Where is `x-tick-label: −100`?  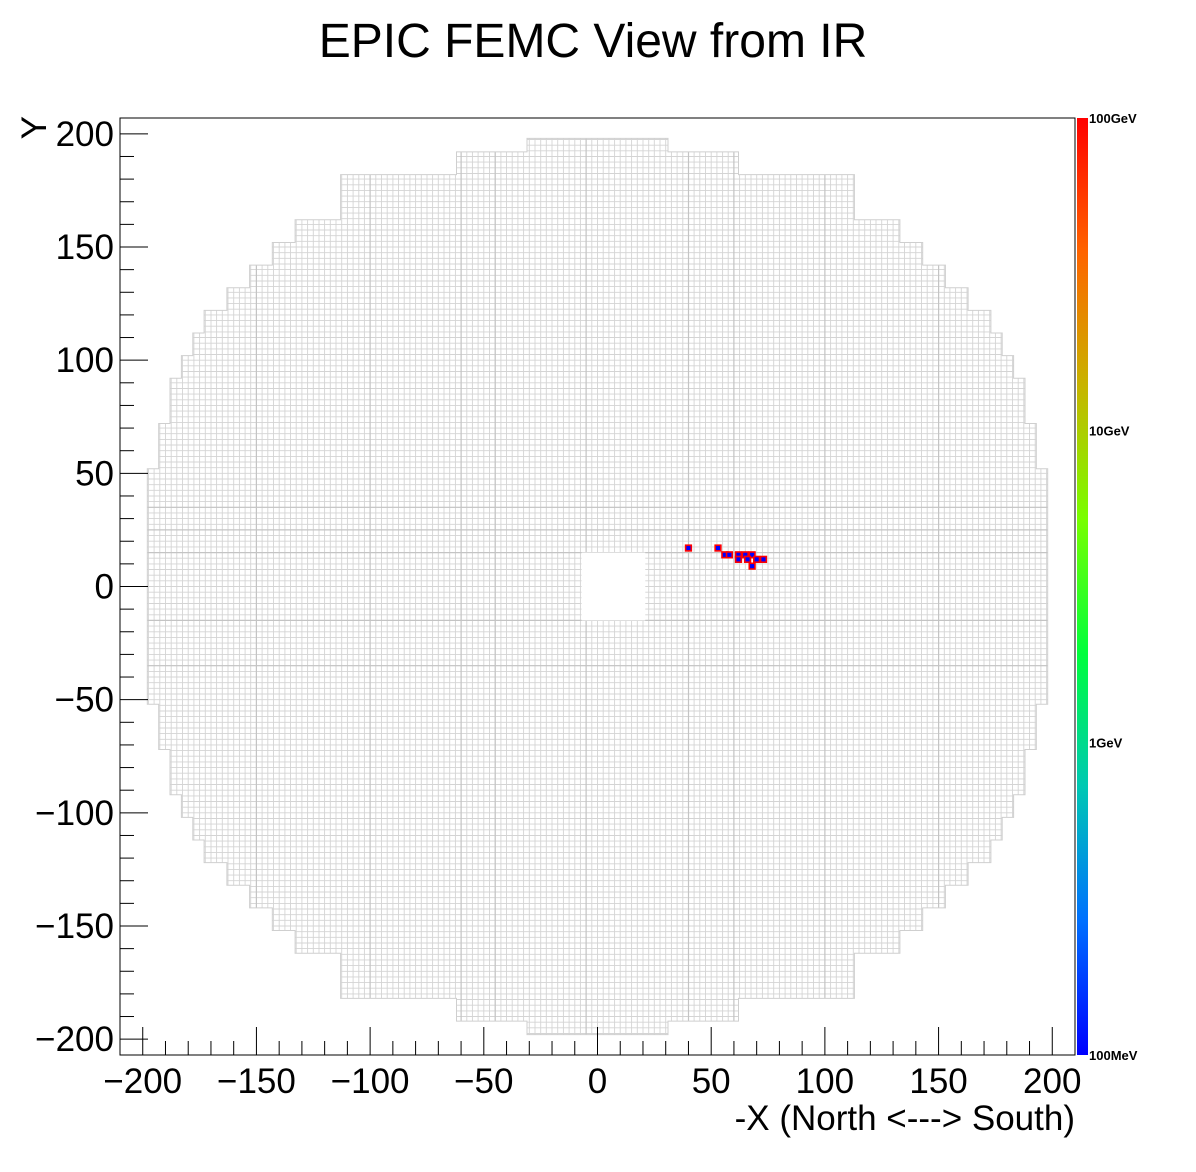
x-tick-label: −100 is located at coordinates (370, 1081).